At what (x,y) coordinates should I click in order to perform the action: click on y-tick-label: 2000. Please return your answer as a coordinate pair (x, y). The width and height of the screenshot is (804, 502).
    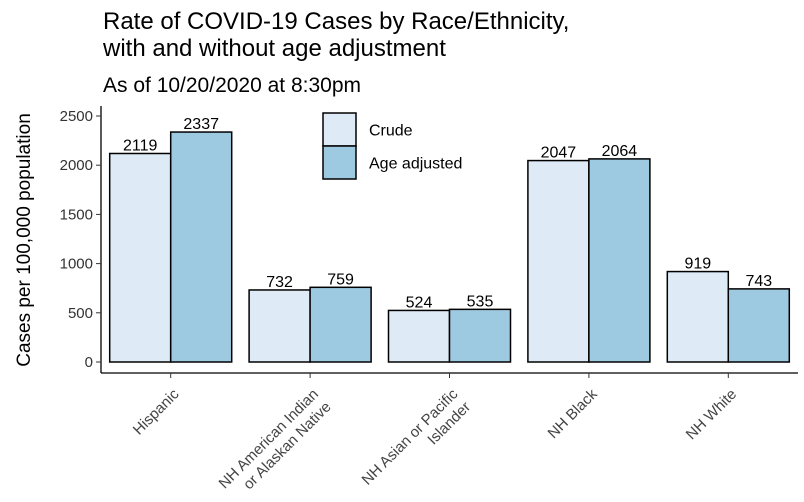
    Looking at the image, I should click on (76, 165).